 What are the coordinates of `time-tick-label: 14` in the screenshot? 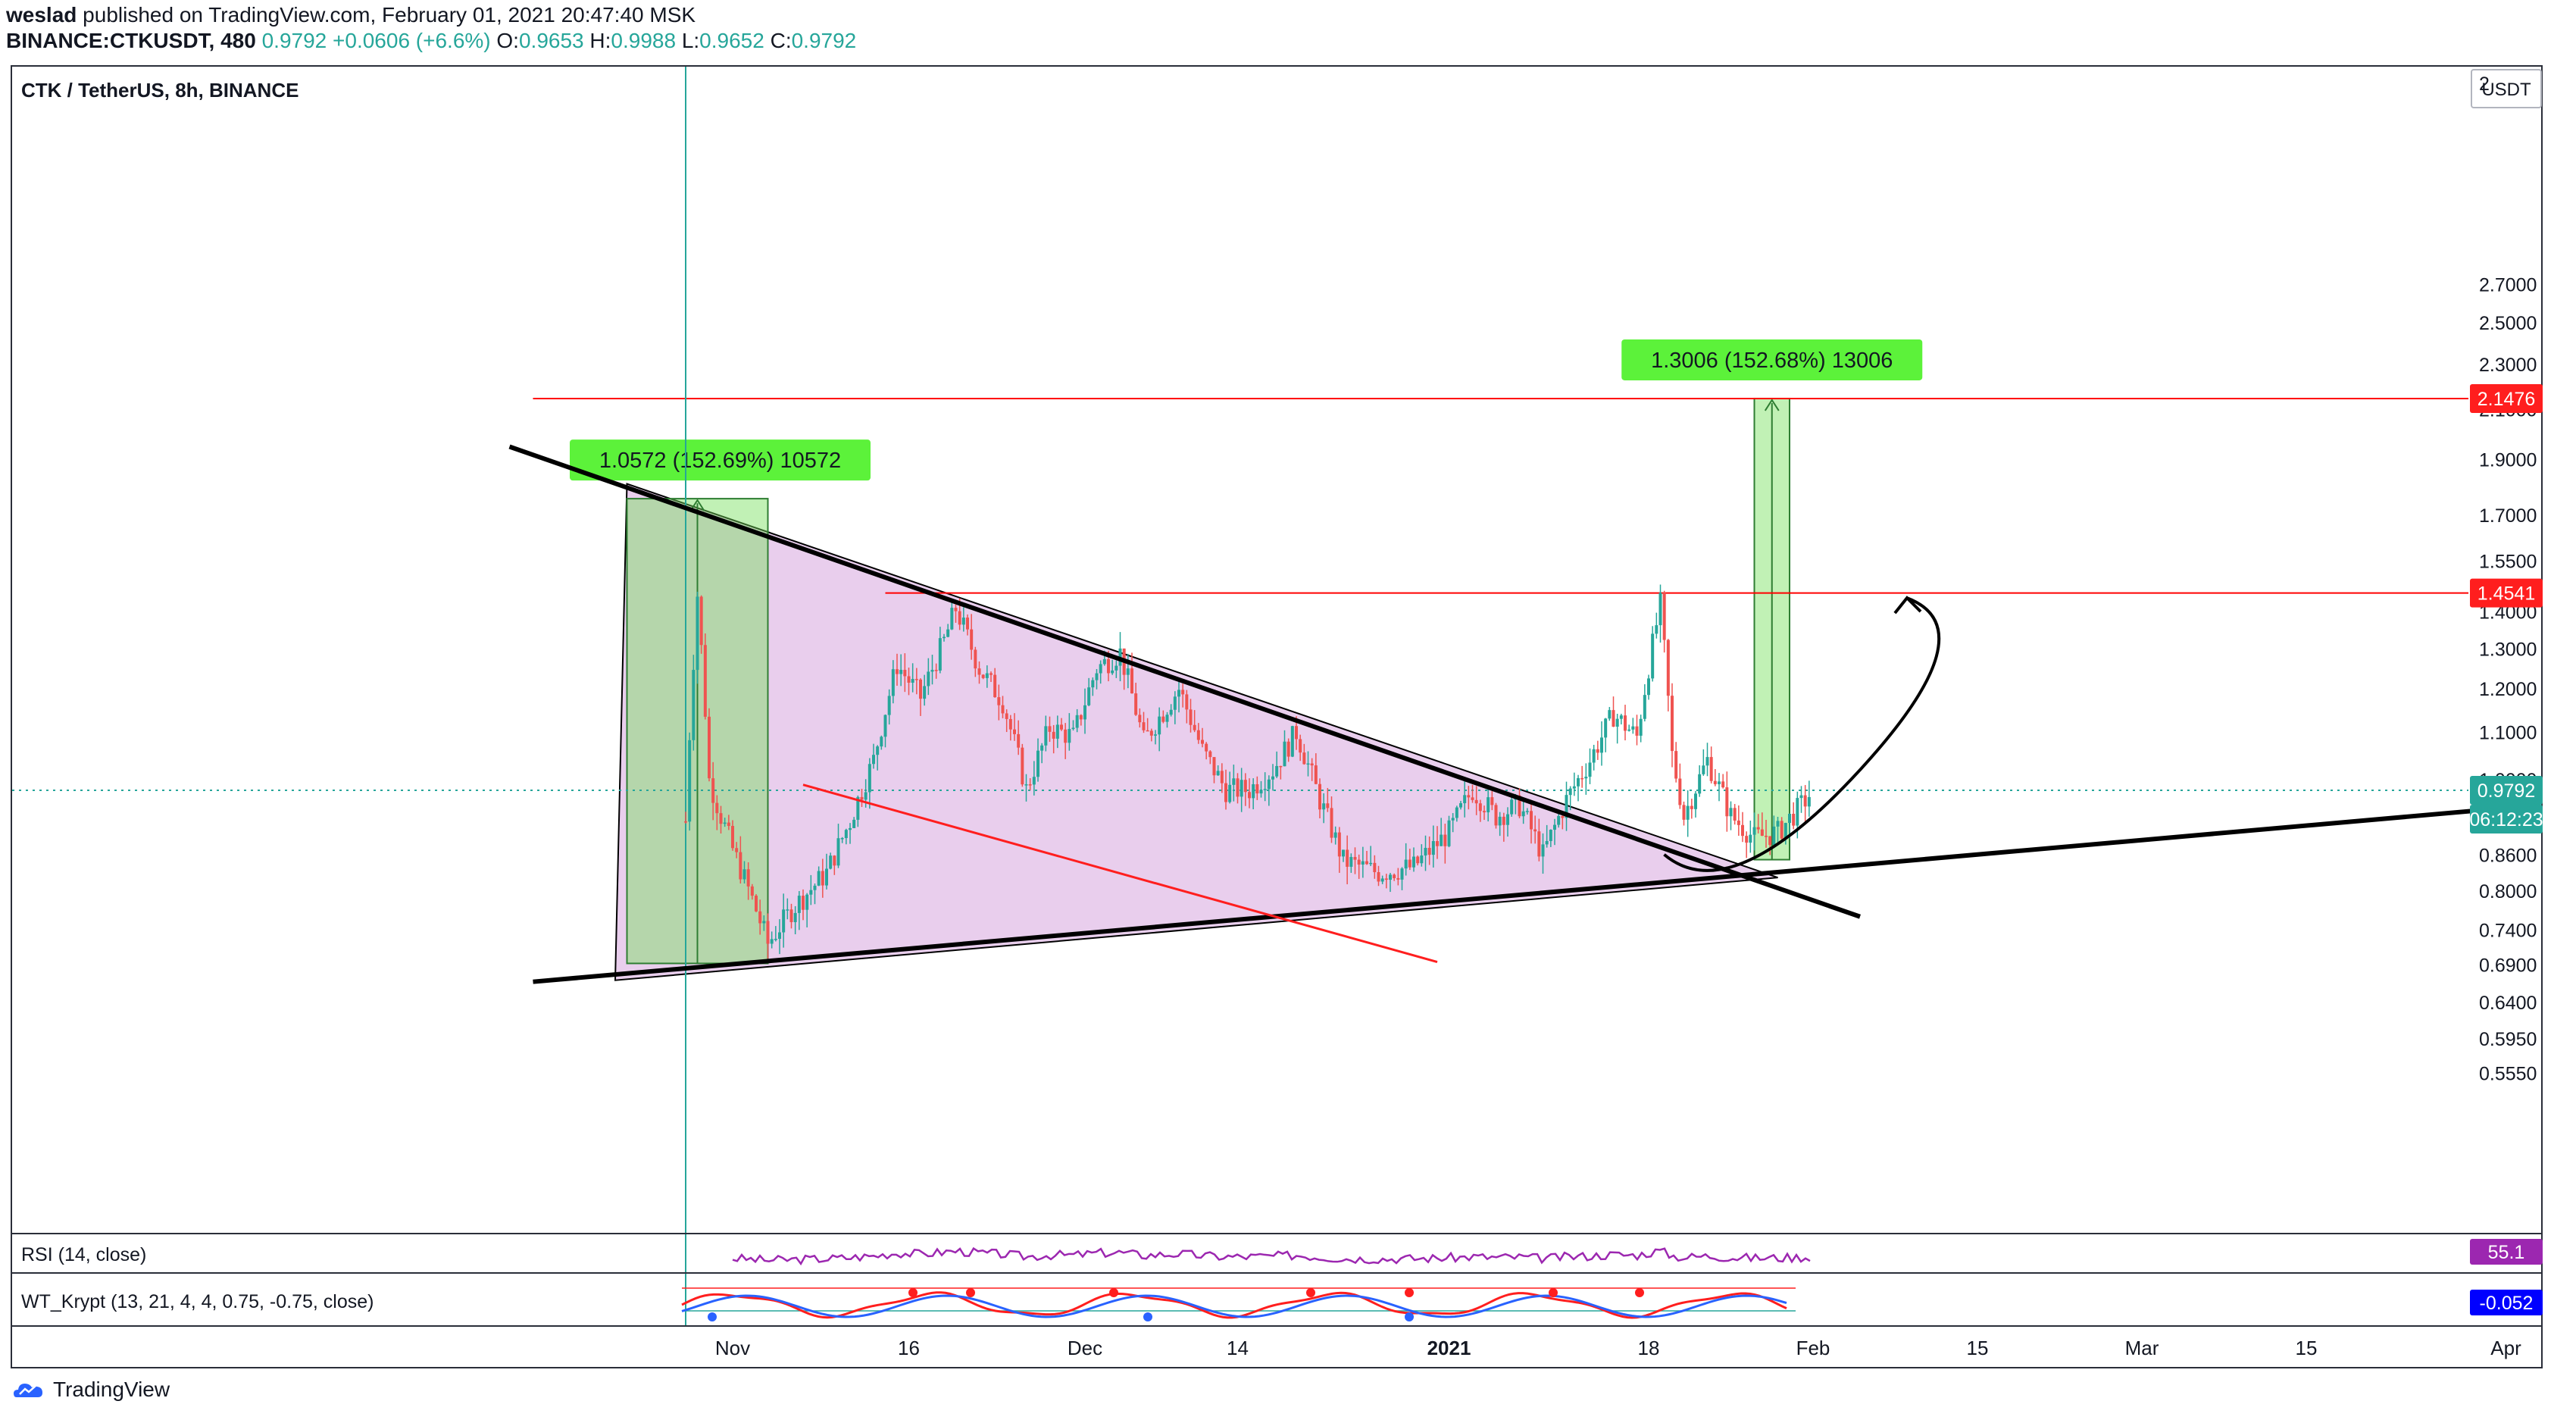 It's located at (1238, 1348).